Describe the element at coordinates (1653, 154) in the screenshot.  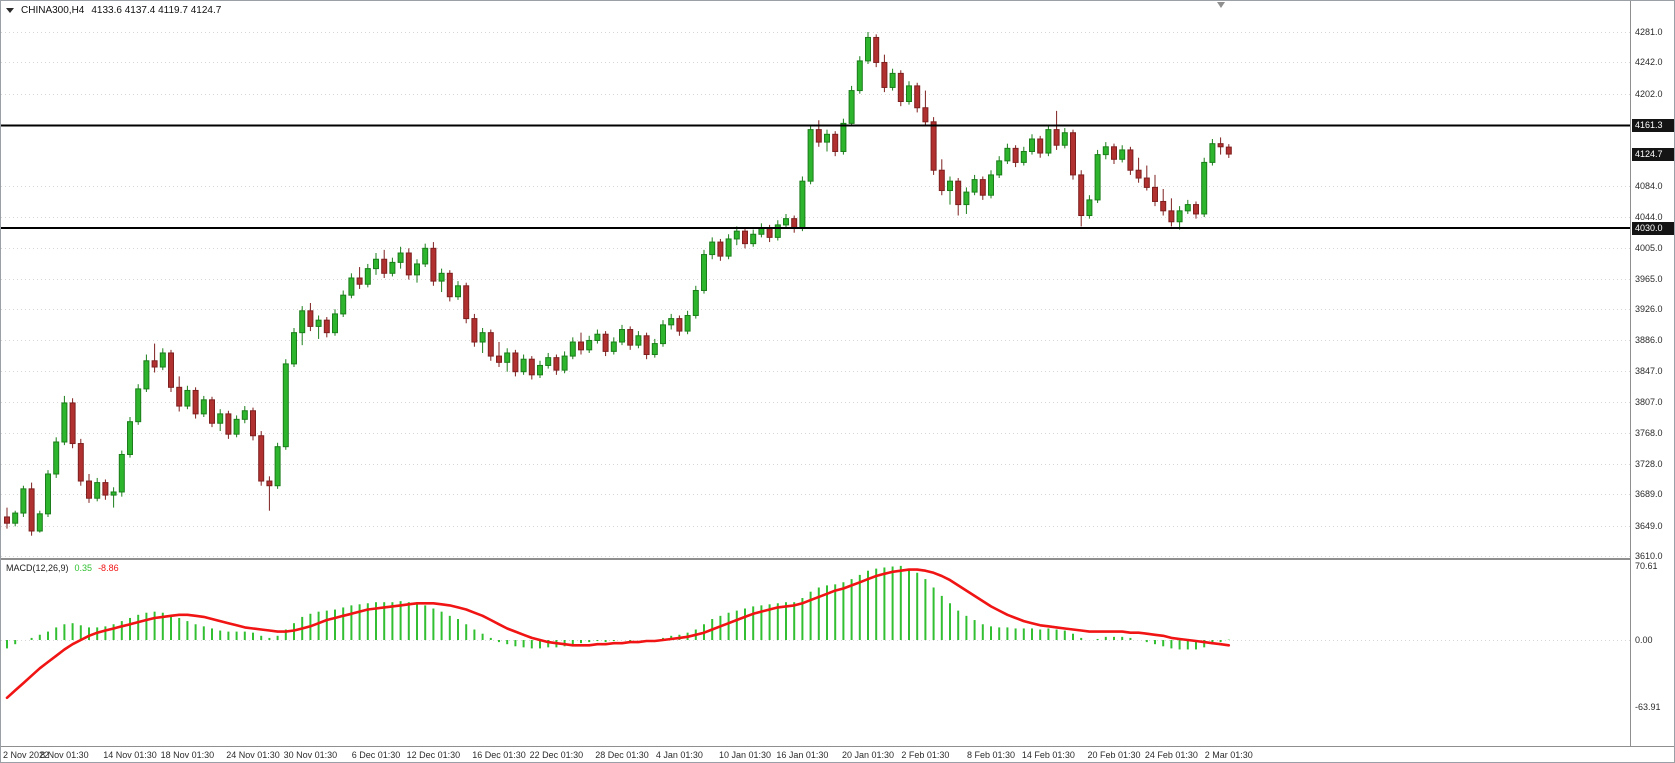
I see `current-price-badge: 4124.7` at that location.